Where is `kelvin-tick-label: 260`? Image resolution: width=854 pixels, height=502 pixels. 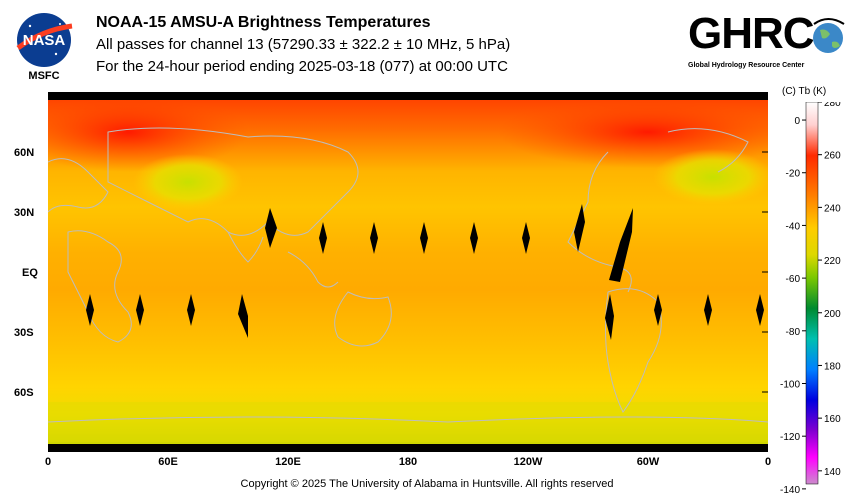
kelvin-tick-label: 260 is located at coordinates (832, 156).